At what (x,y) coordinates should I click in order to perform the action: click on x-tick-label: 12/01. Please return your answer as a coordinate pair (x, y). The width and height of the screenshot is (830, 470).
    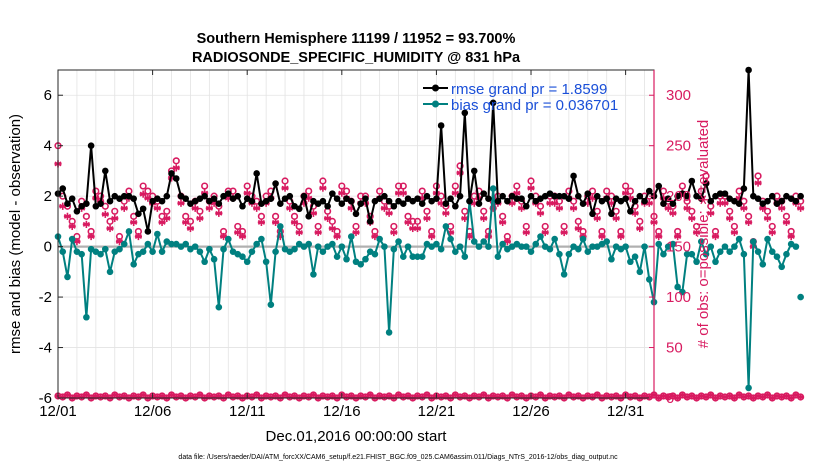
    Looking at the image, I should click on (58, 411).